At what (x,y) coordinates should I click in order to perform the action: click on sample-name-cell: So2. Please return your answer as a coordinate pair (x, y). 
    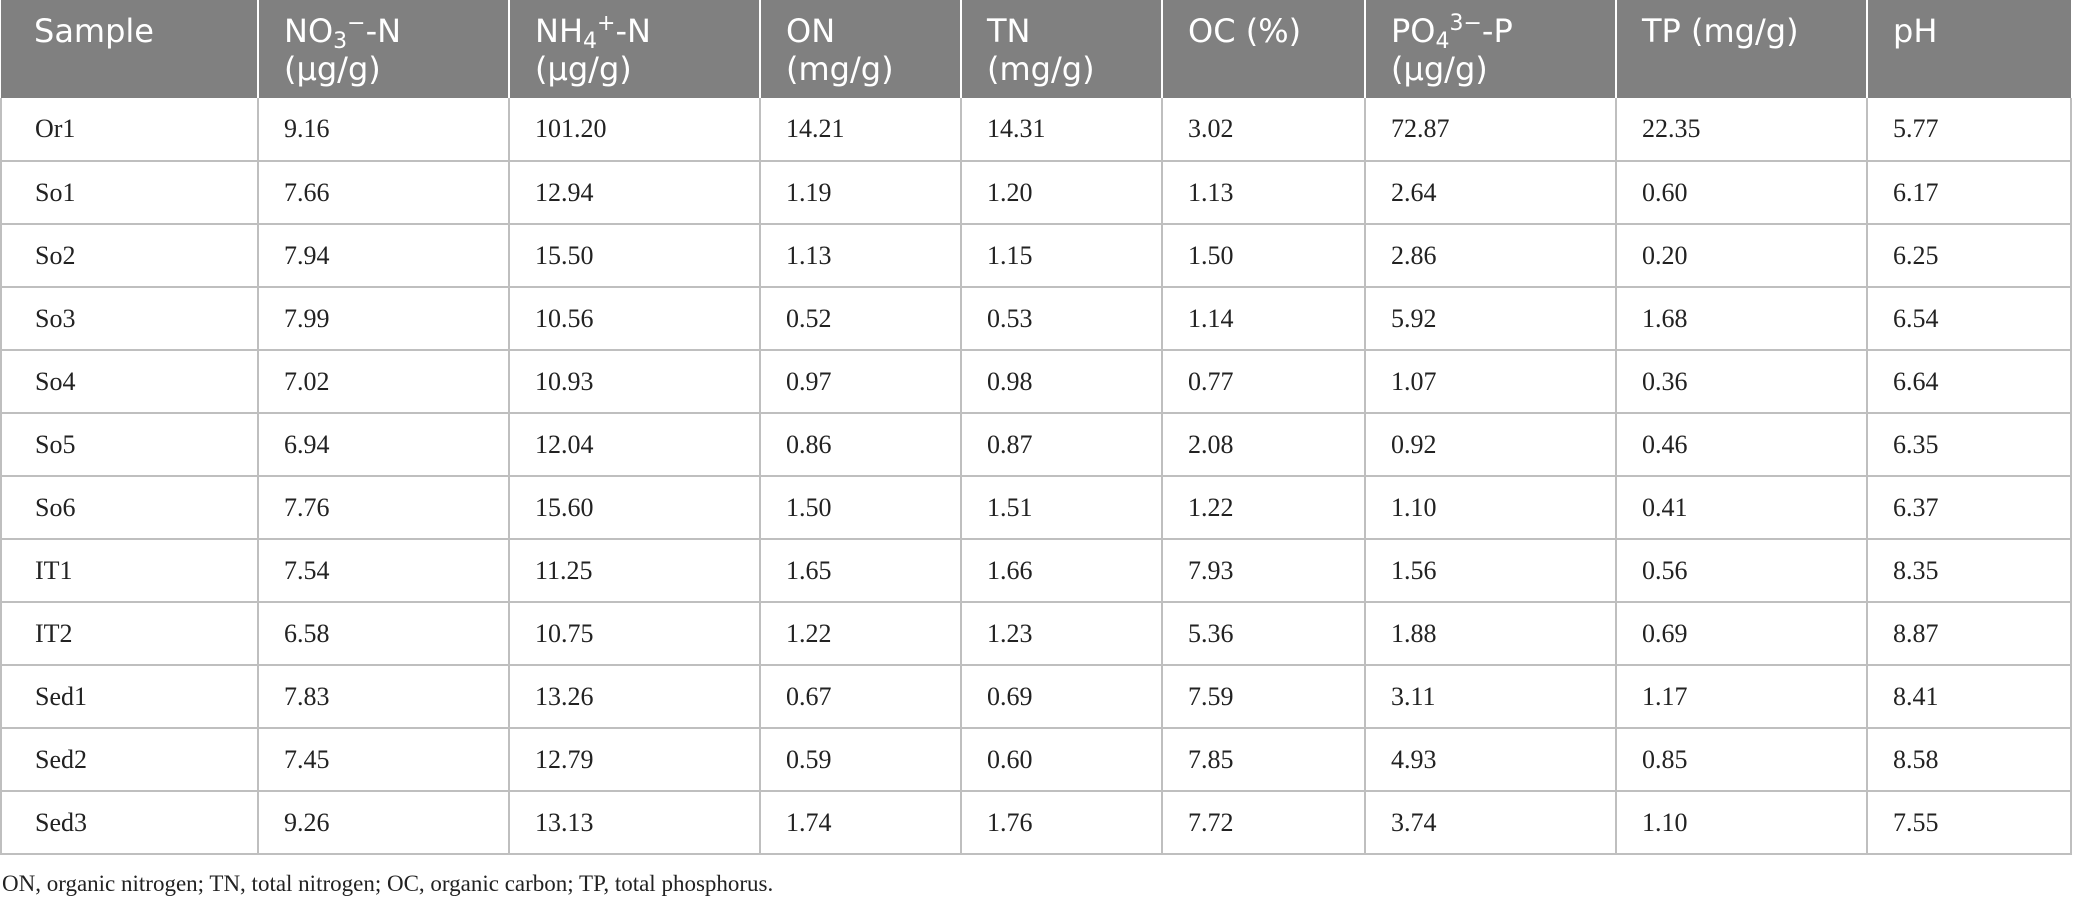
    Looking at the image, I should click on (129, 255).